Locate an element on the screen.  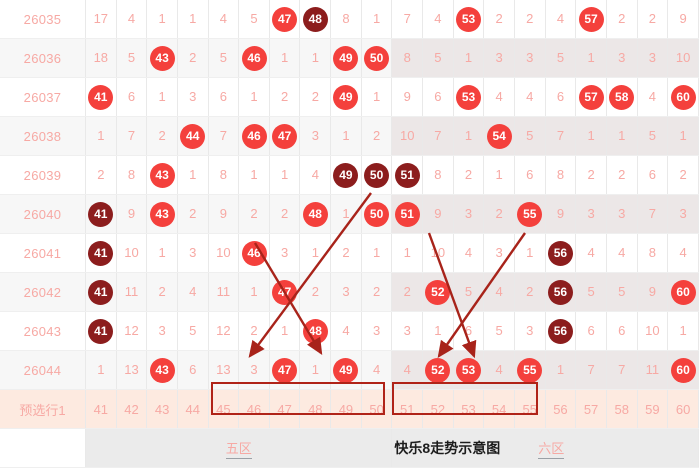
cell-hit-ball: 58 is located at coordinates (622, 97).